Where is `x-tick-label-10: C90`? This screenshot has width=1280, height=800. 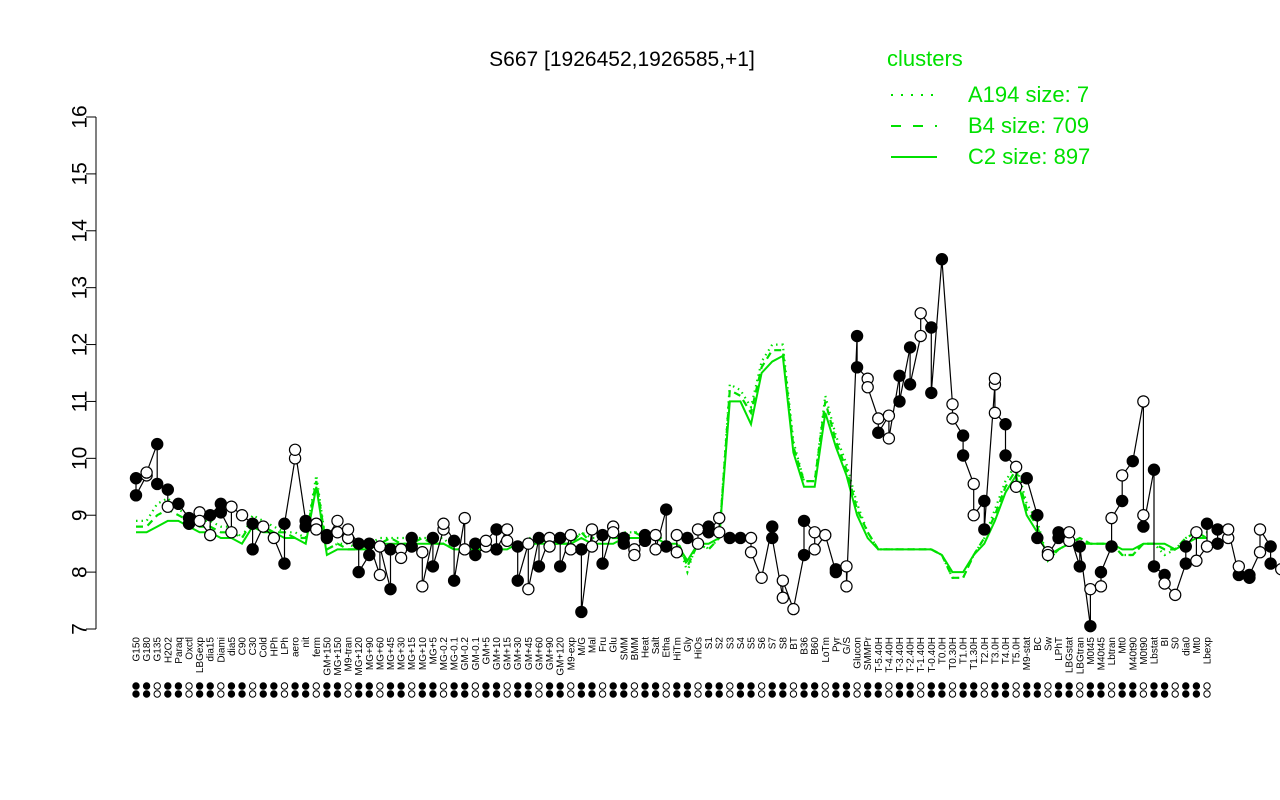
x-tick-label-10: C90 is located at coordinates (243, 646).